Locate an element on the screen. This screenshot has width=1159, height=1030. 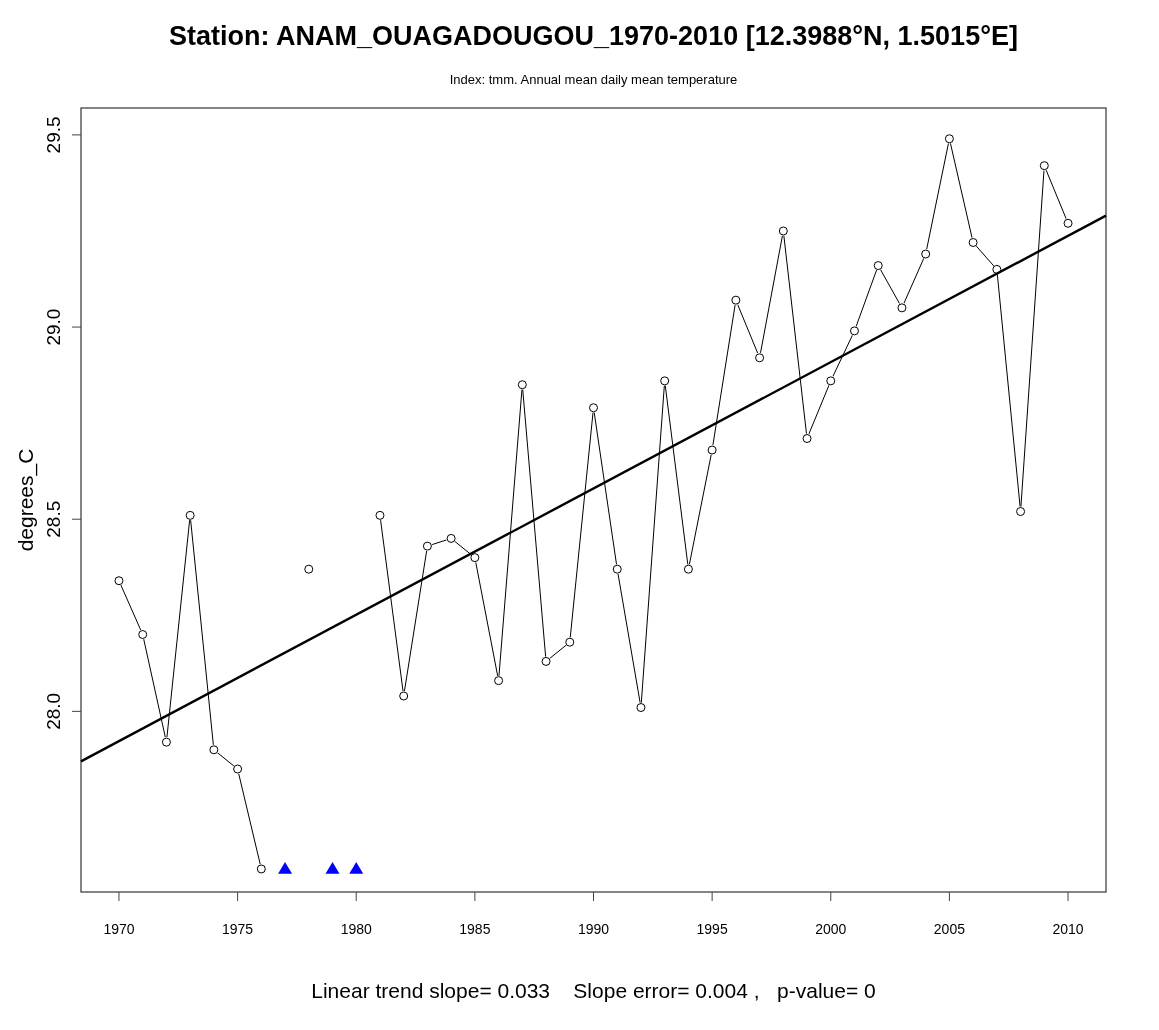
x-tick-label: 1970 is located at coordinates (119, 929).